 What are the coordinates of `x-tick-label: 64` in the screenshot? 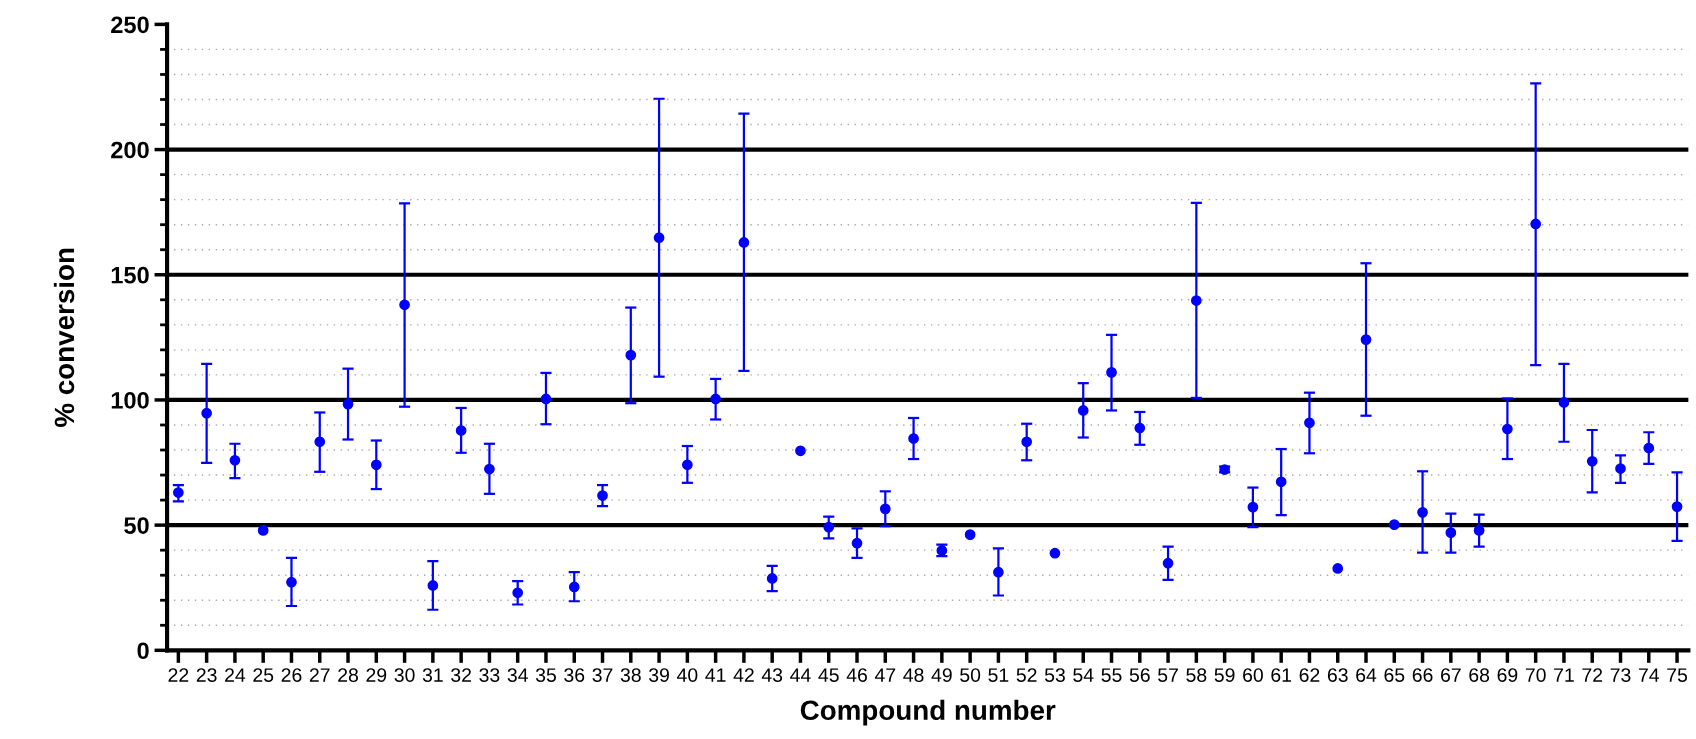 It's located at (1366, 675).